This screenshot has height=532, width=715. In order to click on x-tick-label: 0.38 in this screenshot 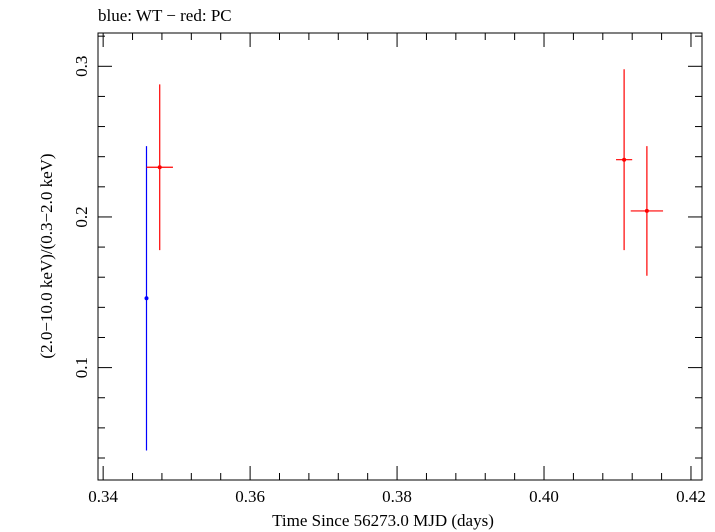, I will do `click(397, 496)`.